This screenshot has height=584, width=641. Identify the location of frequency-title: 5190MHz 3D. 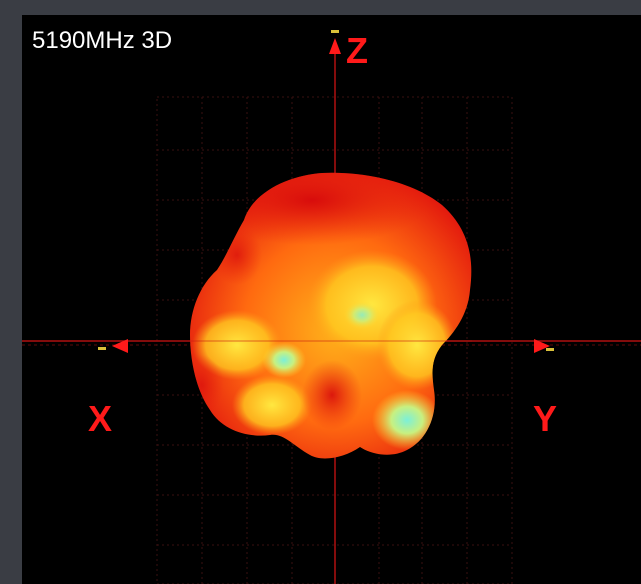
(102, 40).